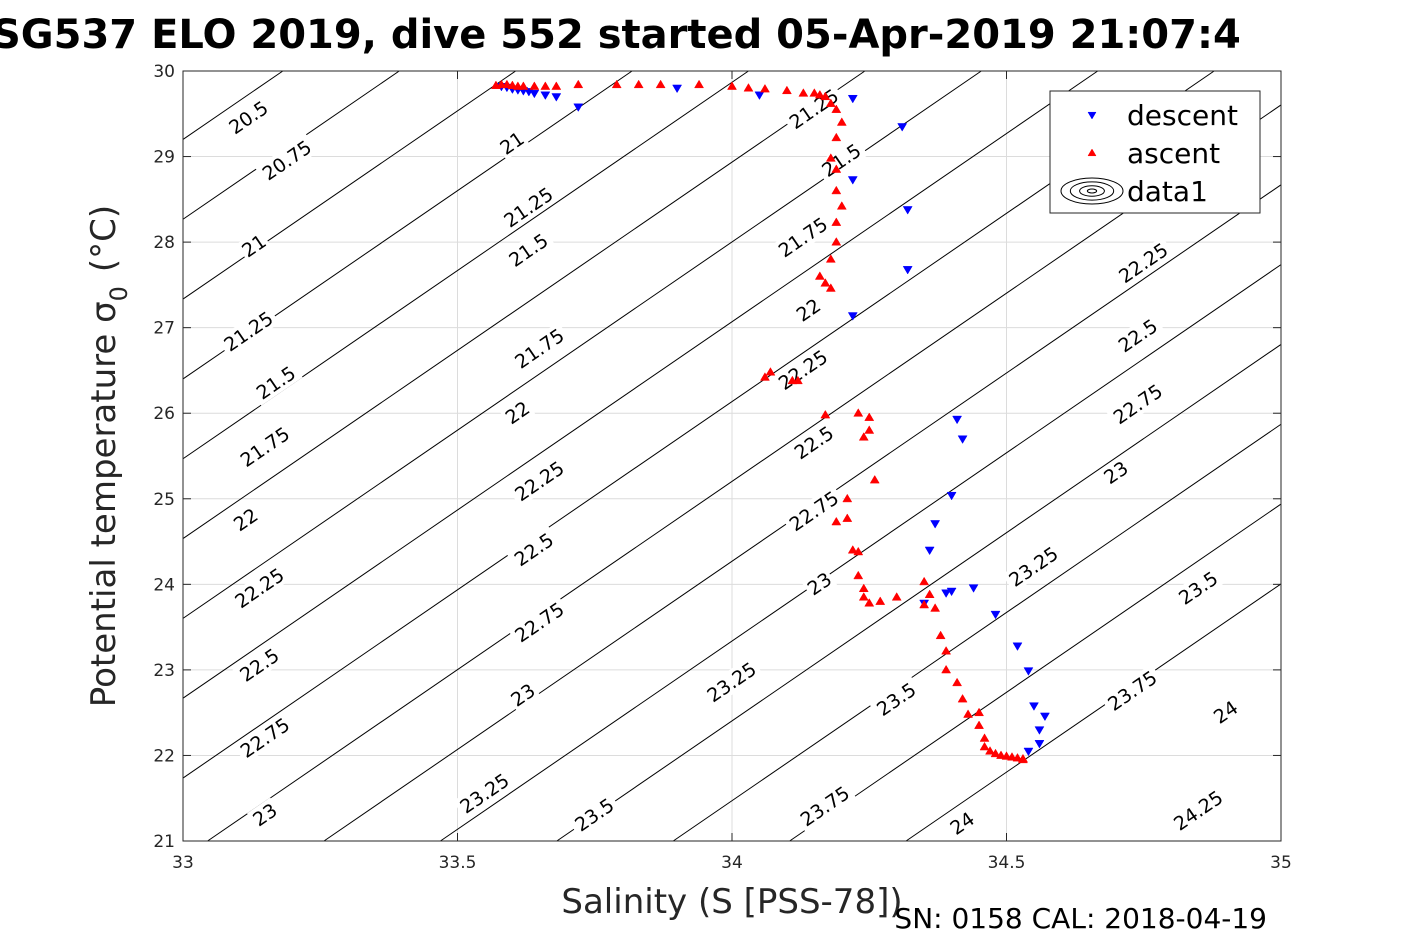  Describe the element at coordinates (1134, 191) in the screenshot. I see `legend-entry-data1: data1` at that location.